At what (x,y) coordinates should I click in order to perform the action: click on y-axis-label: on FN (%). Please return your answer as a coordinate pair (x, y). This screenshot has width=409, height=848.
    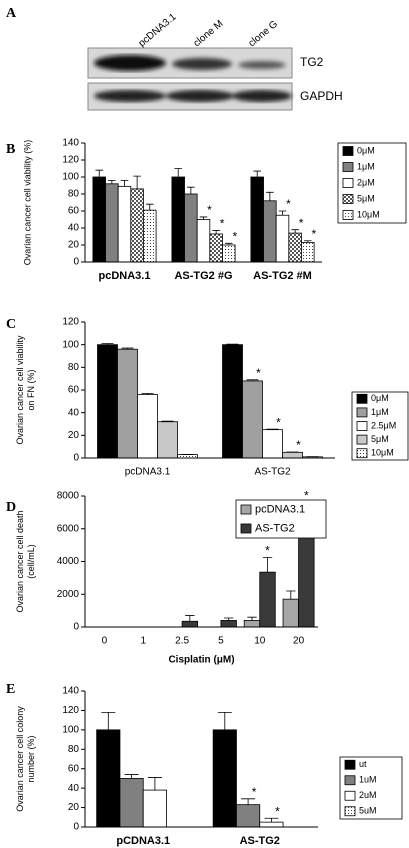
    Looking at the image, I should click on (31, 389).